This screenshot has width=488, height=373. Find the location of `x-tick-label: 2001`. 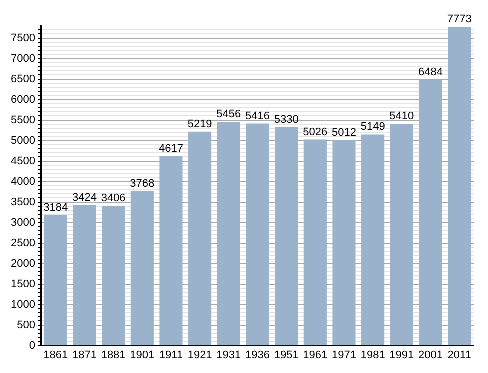

x-tick-label: 2001 is located at coordinates (430, 355).